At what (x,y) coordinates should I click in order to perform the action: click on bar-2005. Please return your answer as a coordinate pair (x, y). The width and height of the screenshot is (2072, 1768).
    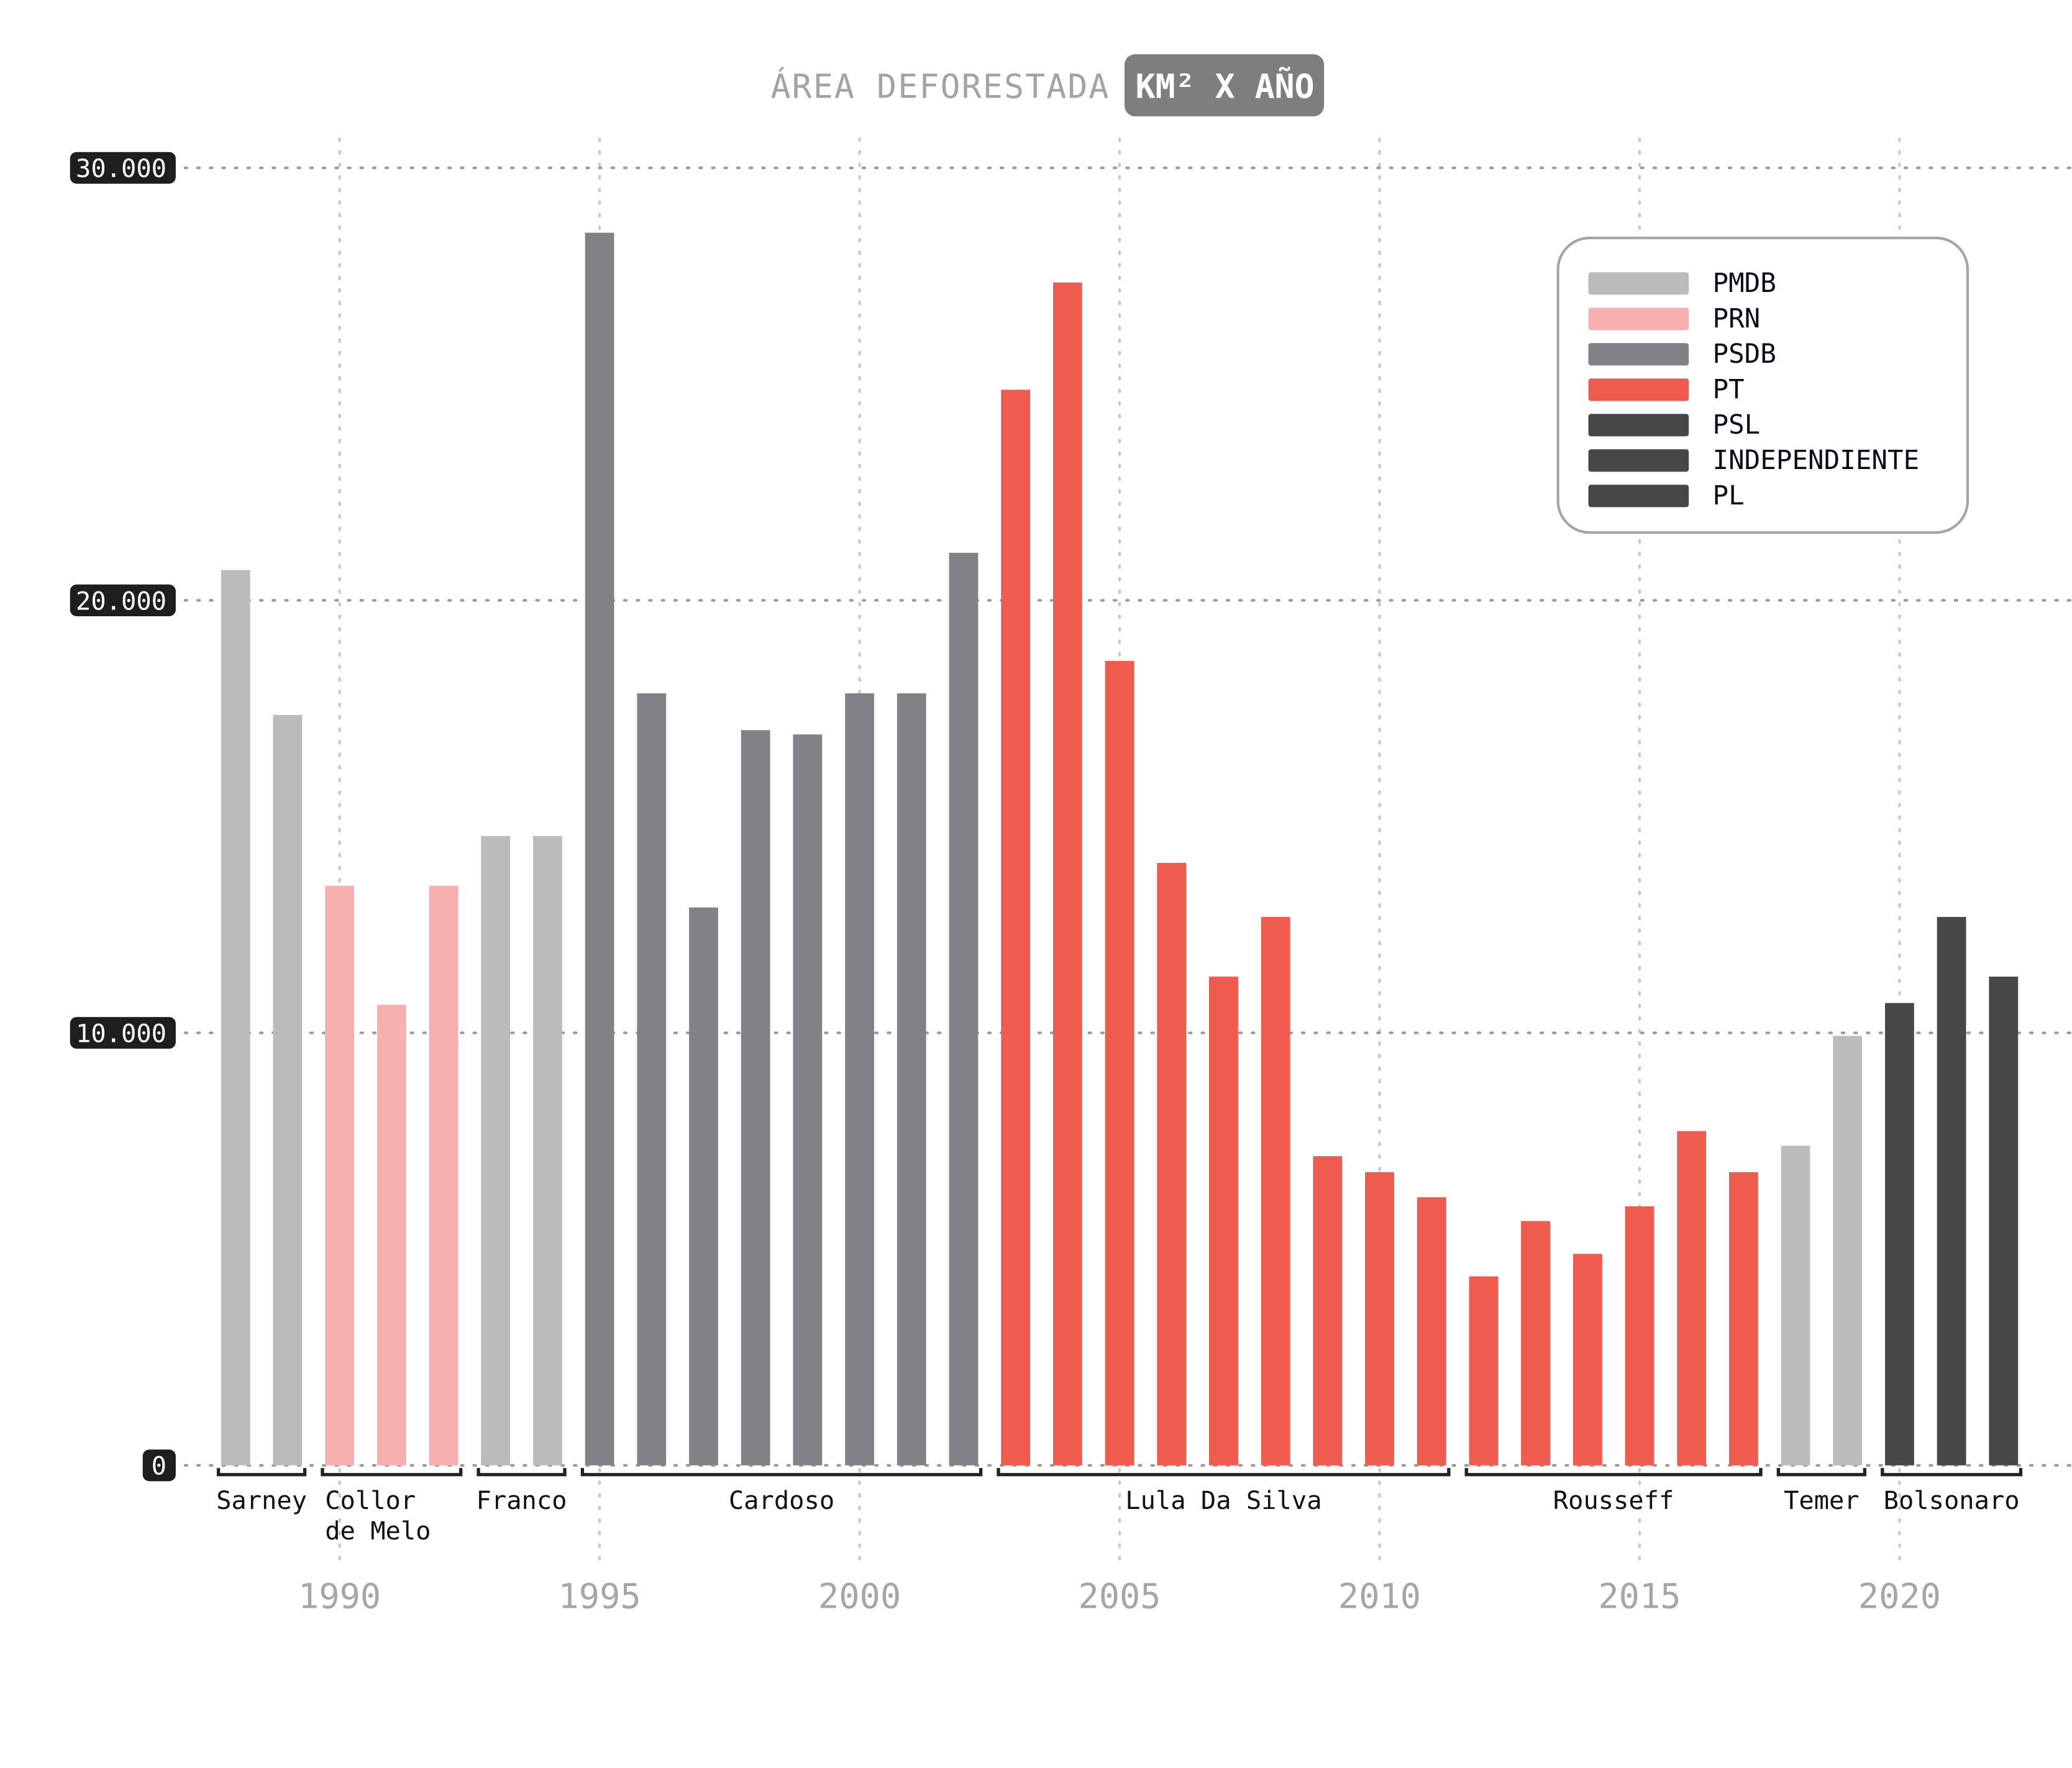
    Looking at the image, I should click on (1120, 1062).